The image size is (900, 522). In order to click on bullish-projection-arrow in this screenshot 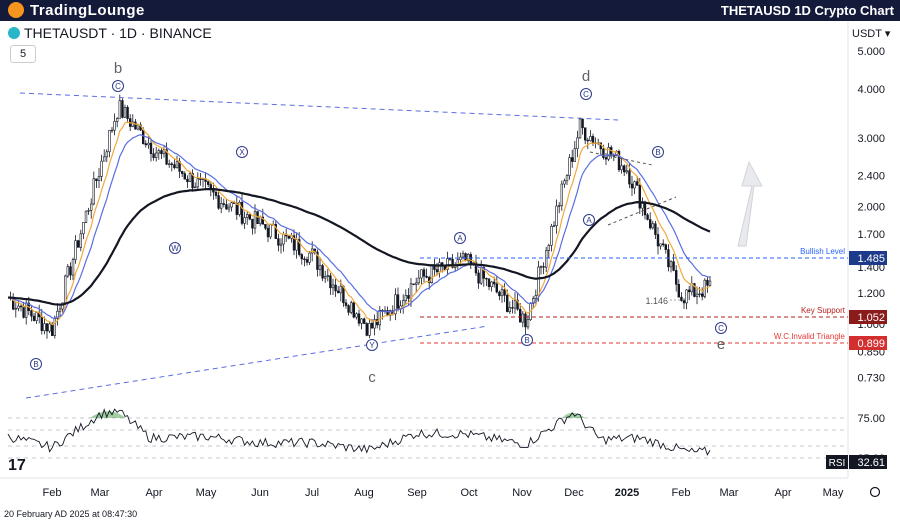, I will do `click(750, 203)`.